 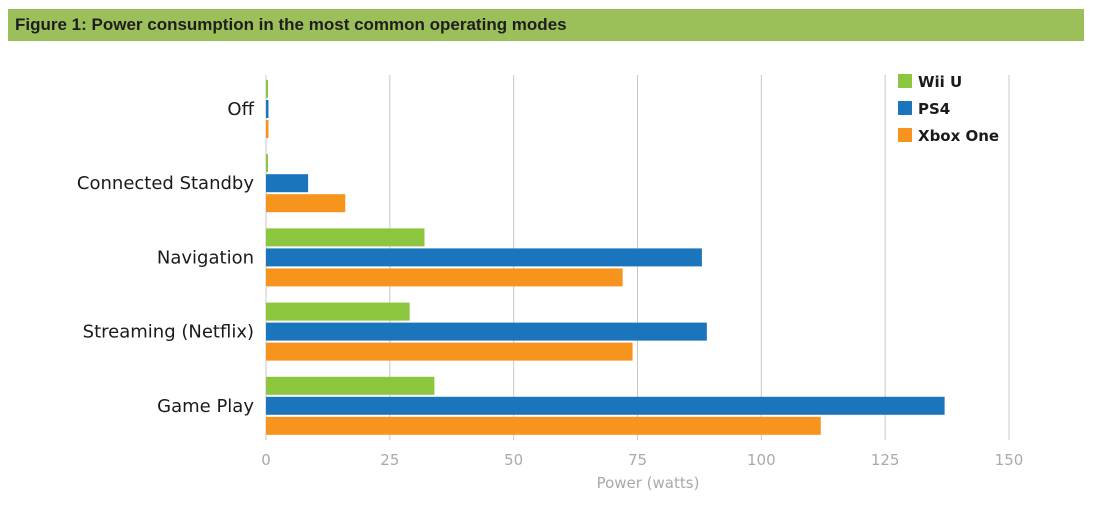 What do you see at coordinates (905, 135) in the screenshot?
I see `legend-swatch-xbox-one` at bounding box center [905, 135].